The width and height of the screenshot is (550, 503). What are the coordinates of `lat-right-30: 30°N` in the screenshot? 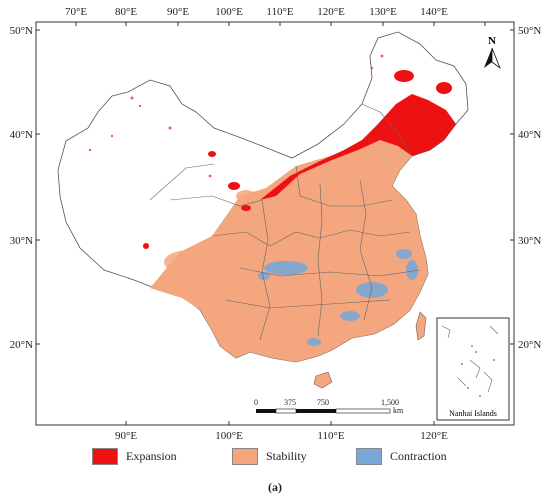 It's located at (529, 241).